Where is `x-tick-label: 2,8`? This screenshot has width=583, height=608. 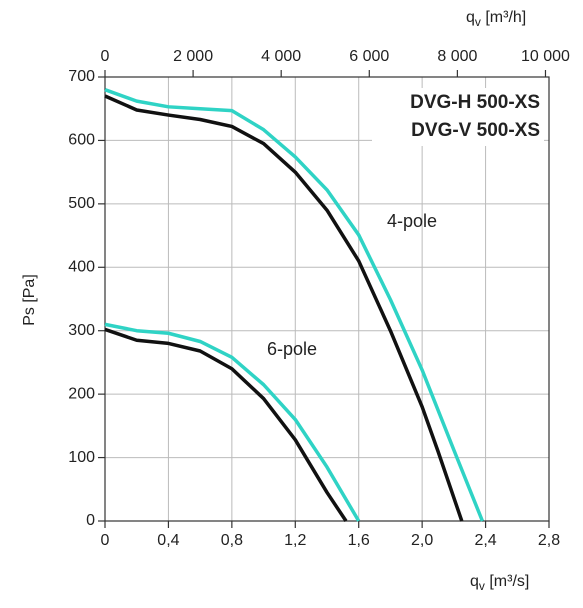
x-tick-label: 2,8 is located at coordinates (549, 540).